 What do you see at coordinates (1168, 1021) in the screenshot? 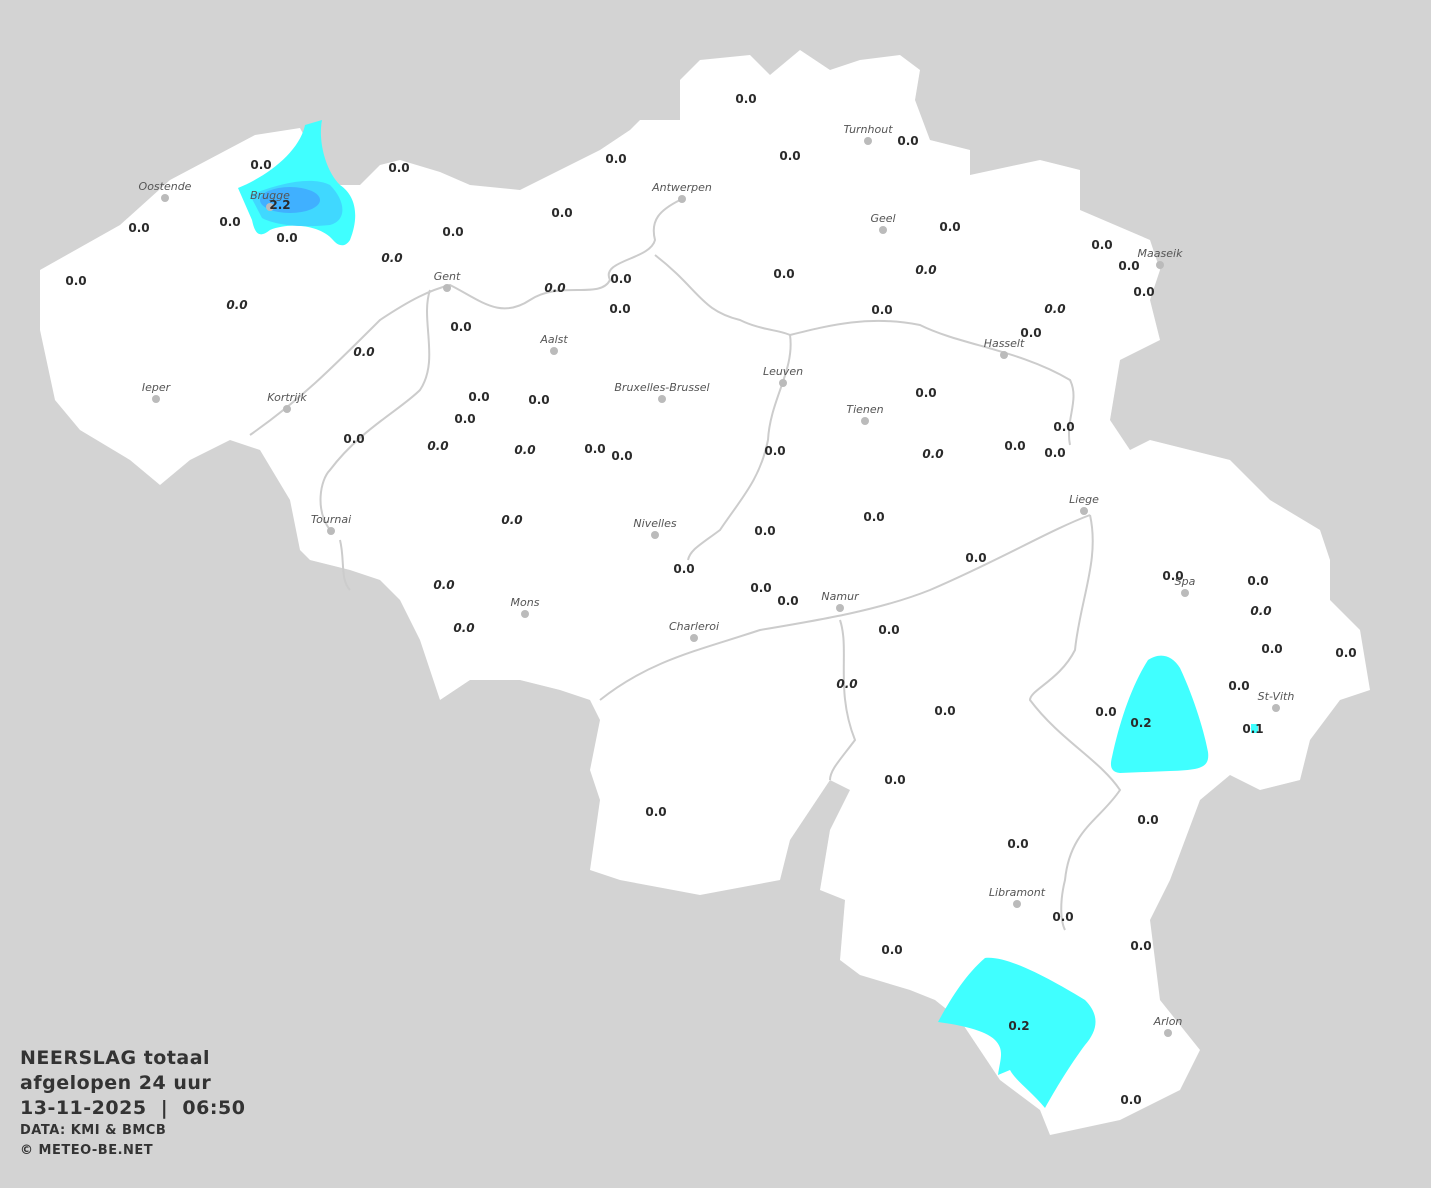
I see `city-label: Arlon` at bounding box center [1168, 1021].